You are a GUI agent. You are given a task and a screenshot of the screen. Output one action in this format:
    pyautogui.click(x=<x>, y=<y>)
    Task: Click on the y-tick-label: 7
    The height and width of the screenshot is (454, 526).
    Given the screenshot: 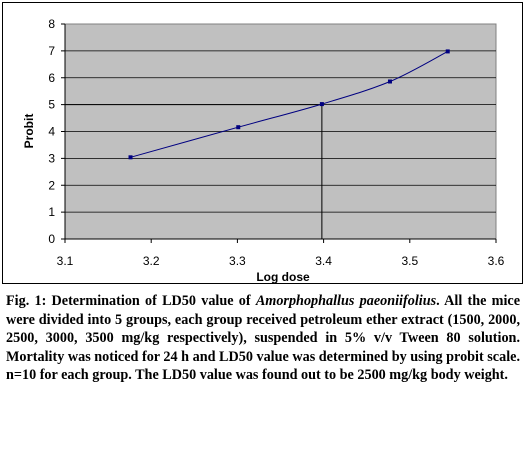 What is the action you would take?
    pyautogui.click(x=51, y=51)
    